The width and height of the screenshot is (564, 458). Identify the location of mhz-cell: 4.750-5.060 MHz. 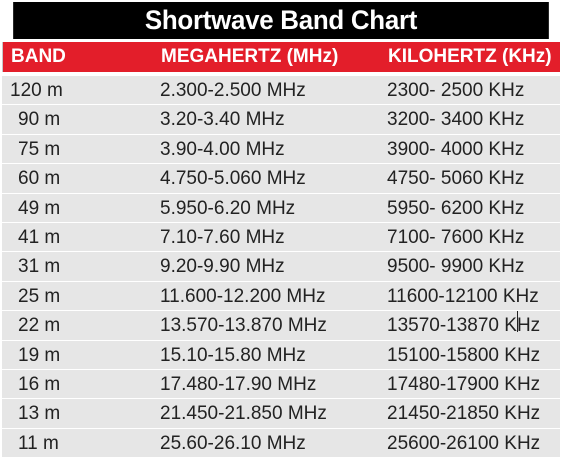
(233, 179).